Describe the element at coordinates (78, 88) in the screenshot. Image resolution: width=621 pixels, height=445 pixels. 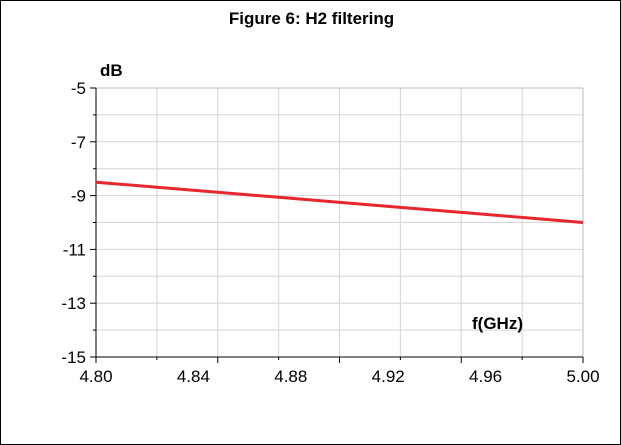
I see `y-tick-label: -5` at that location.